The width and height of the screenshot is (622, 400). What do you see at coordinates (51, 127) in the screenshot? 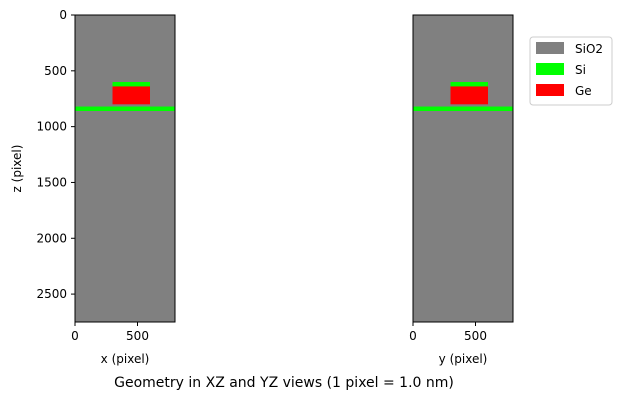
I see `y-tick-label: 1000` at bounding box center [51, 127].